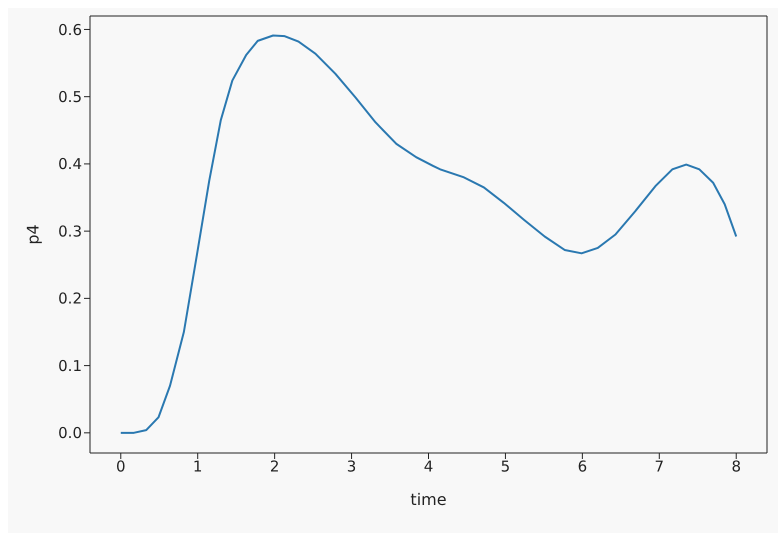  Describe the element at coordinates (429, 467) in the screenshot. I see `x-tick-label: 4` at that location.